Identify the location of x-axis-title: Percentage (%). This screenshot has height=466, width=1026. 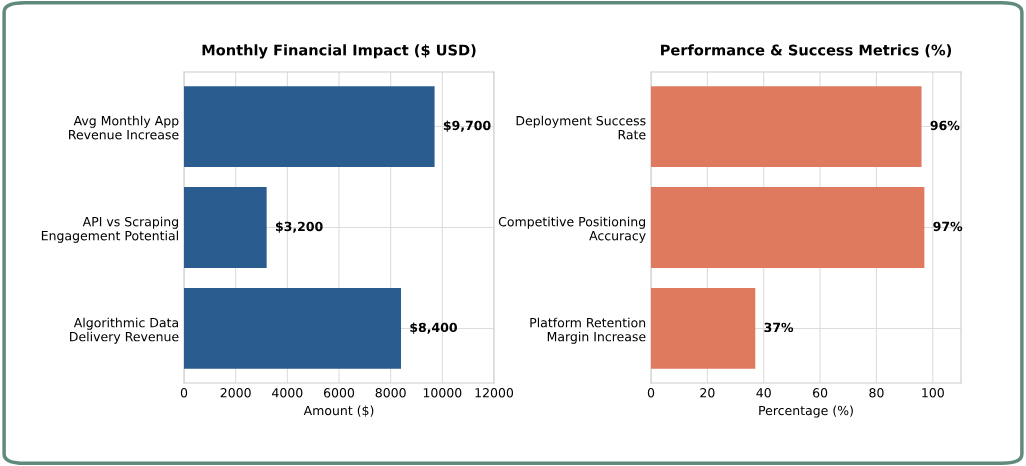
(806, 411).